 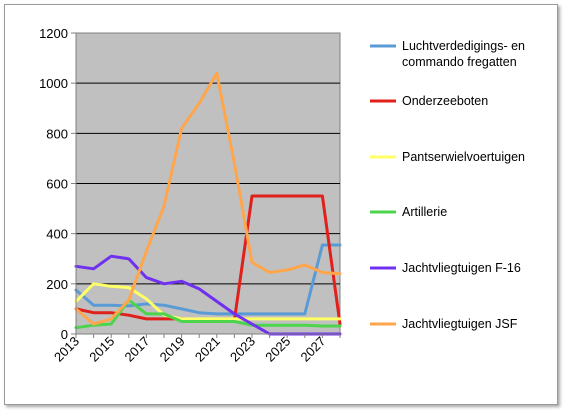 I want to click on legend-label-2: Onderzeeboten, so click(x=445, y=101).